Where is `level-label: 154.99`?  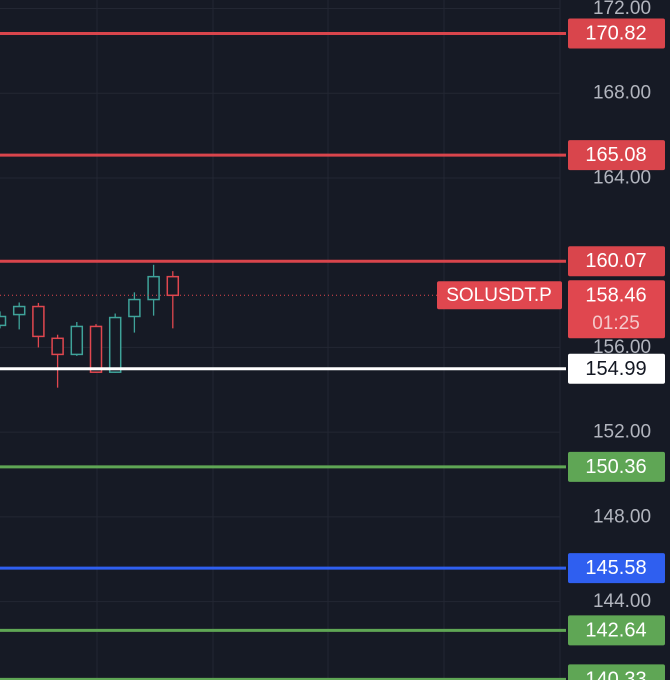
level-label: 154.99 is located at coordinates (615, 369).